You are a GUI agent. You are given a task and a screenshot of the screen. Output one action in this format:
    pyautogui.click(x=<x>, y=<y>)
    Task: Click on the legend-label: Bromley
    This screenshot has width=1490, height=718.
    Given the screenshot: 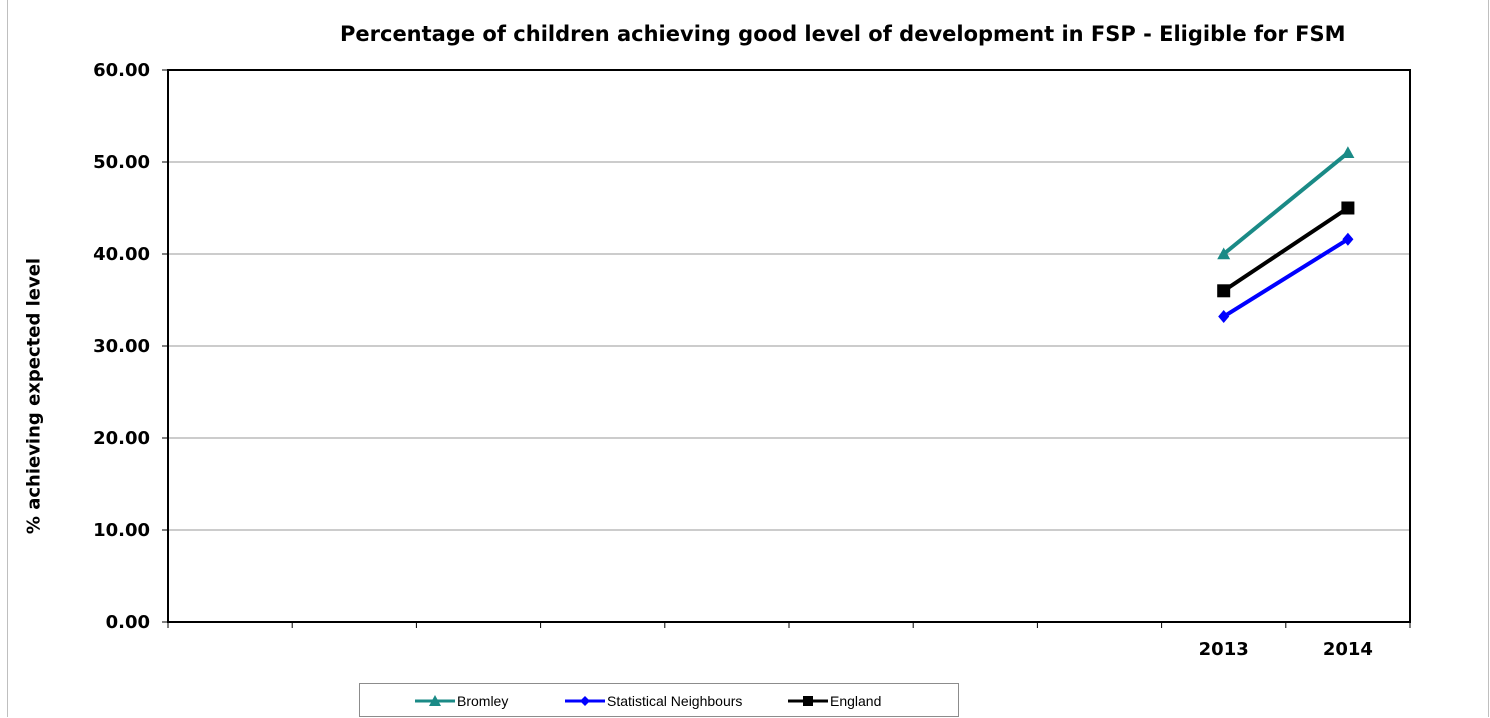 What is the action you would take?
    pyautogui.click(x=483, y=701)
    